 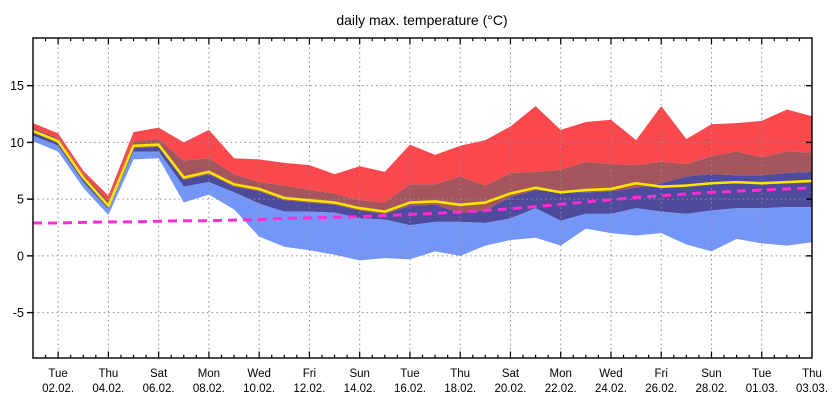 What do you see at coordinates (711, 389) in the screenshot?
I see `x-axis-label-date: 28.02.` at bounding box center [711, 389].